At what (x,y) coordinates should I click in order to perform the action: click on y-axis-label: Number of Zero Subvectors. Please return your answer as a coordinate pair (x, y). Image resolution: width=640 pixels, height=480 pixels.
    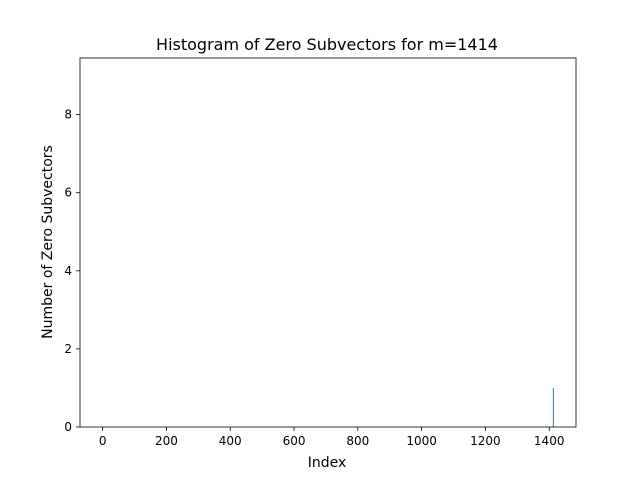
    Looking at the image, I should click on (48, 242).